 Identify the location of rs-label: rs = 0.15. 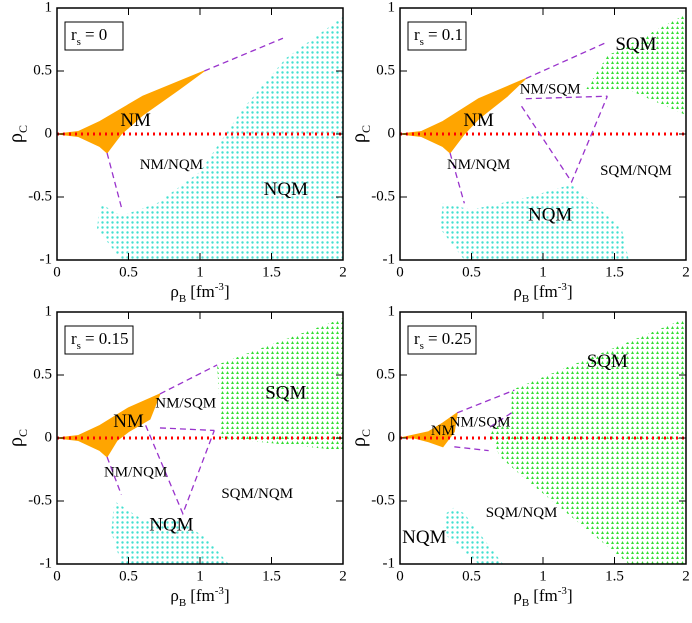
(100, 340).